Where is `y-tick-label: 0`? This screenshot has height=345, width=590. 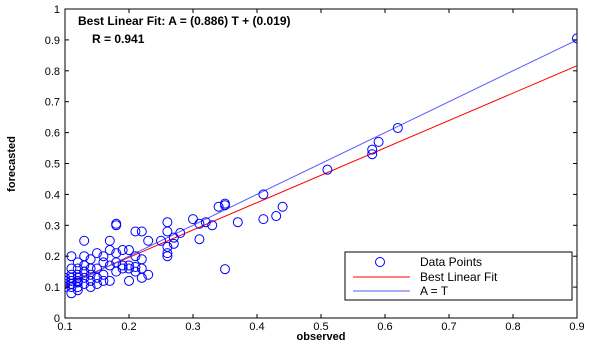 y-tick-label: 0 is located at coordinates (57, 319).